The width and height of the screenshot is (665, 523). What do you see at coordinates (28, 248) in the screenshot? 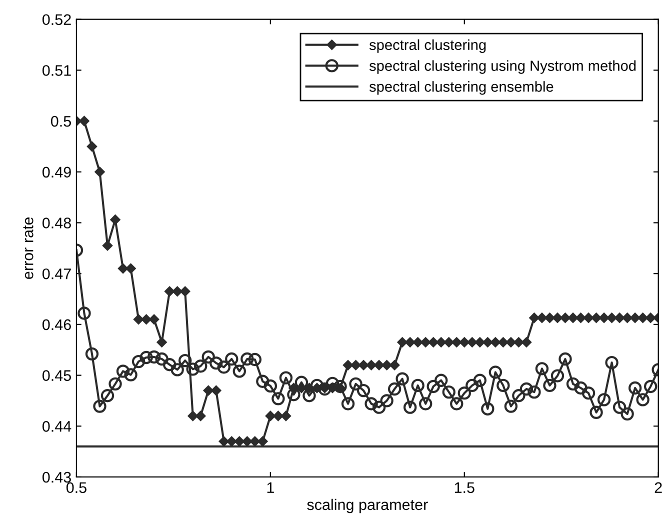
I see `y-axis-title: error rate` at bounding box center [28, 248].